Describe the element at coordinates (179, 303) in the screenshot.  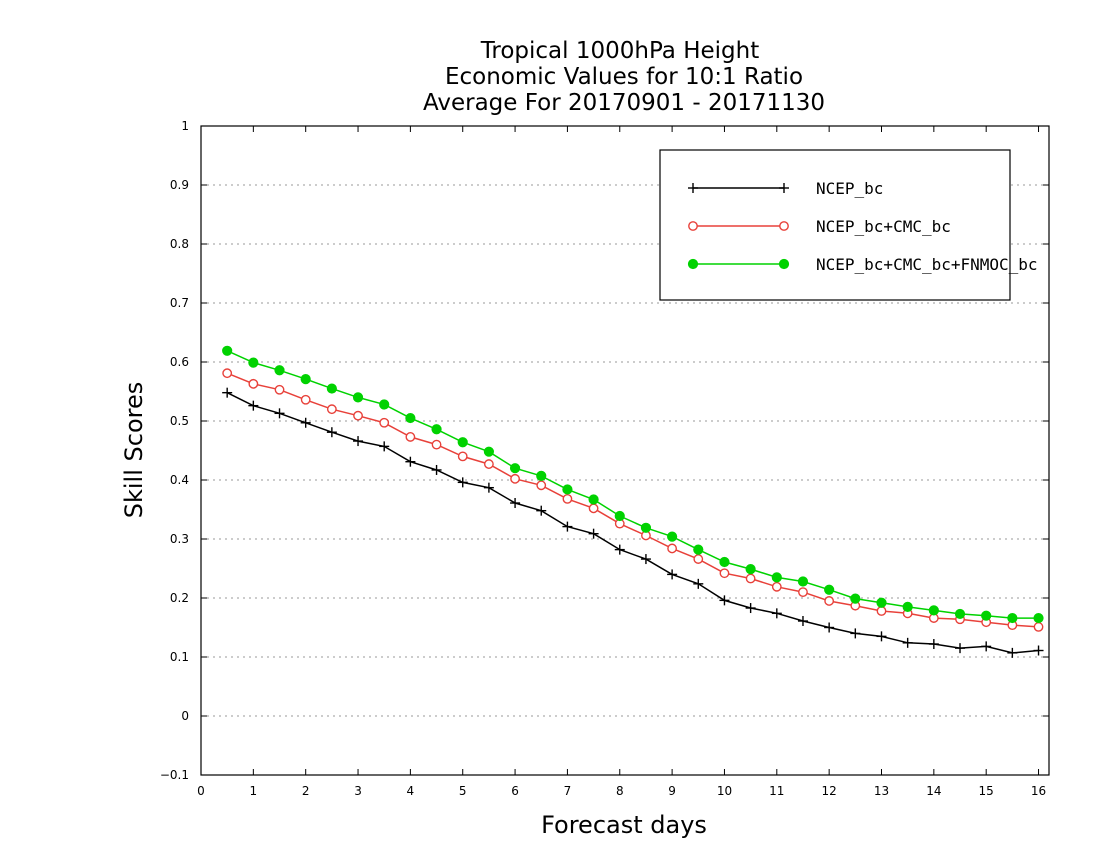
I see `y-tick-label: 0.7` at that location.